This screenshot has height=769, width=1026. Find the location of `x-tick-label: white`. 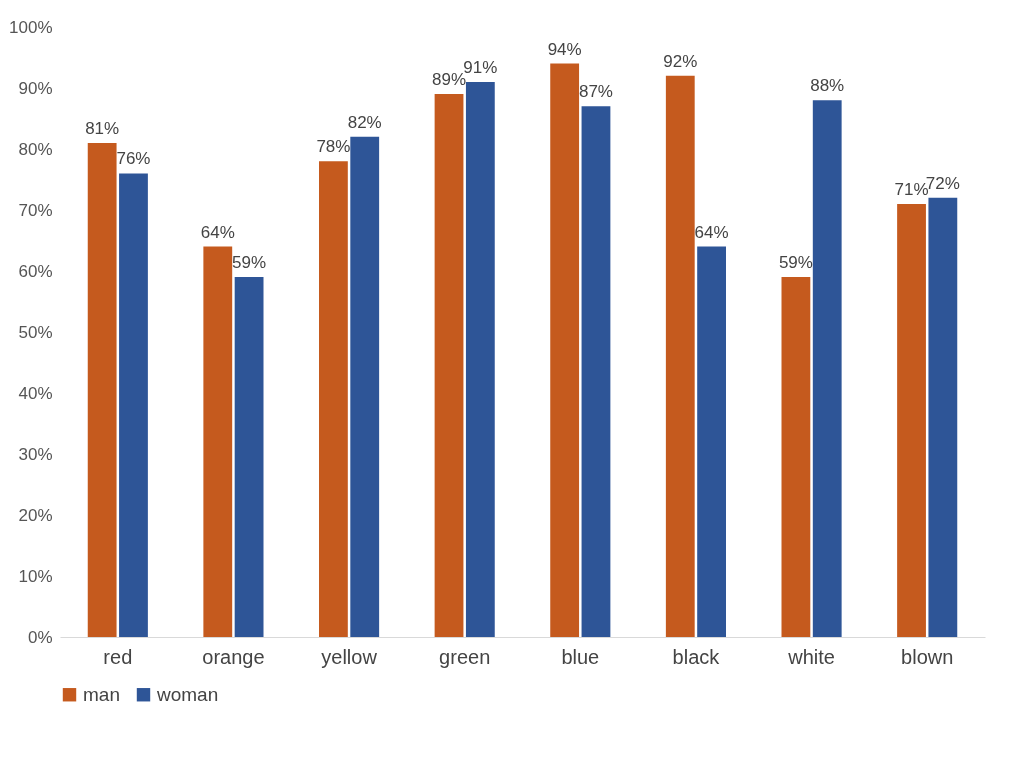

x-tick-label: white is located at coordinates (811, 656).